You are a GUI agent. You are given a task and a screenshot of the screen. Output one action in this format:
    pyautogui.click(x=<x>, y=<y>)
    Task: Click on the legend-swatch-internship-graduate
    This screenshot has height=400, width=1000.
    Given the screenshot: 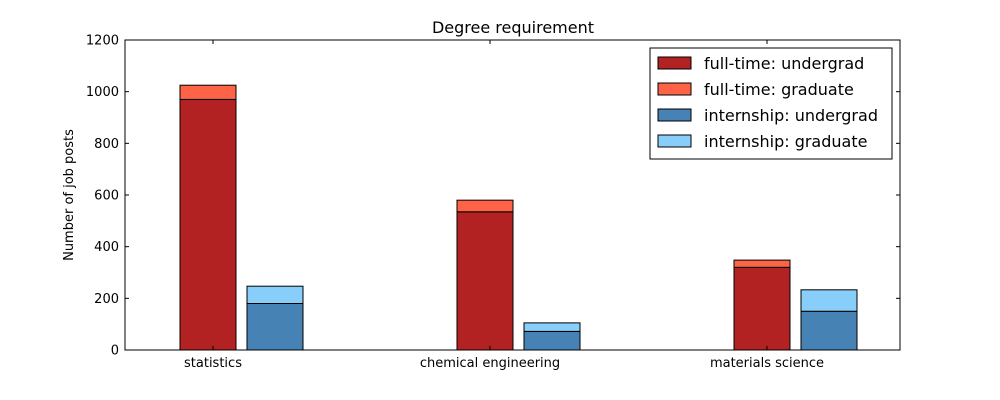 What is the action you would take?
    pyautogui.click(x=674, y=141)
    